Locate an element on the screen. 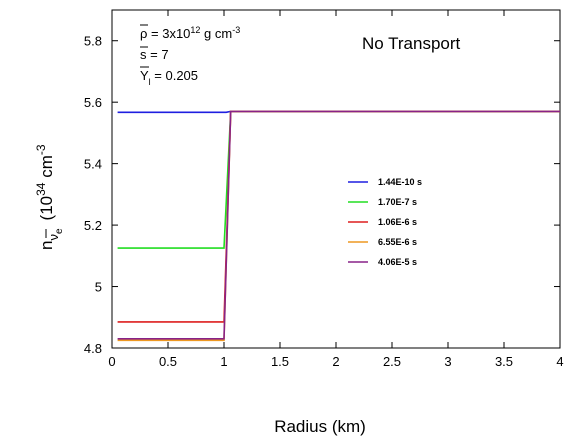 Image resolution: width=566 pixels, height=438 pixels. y-tick-label: 5.6 is located at coordinates (93, 102).